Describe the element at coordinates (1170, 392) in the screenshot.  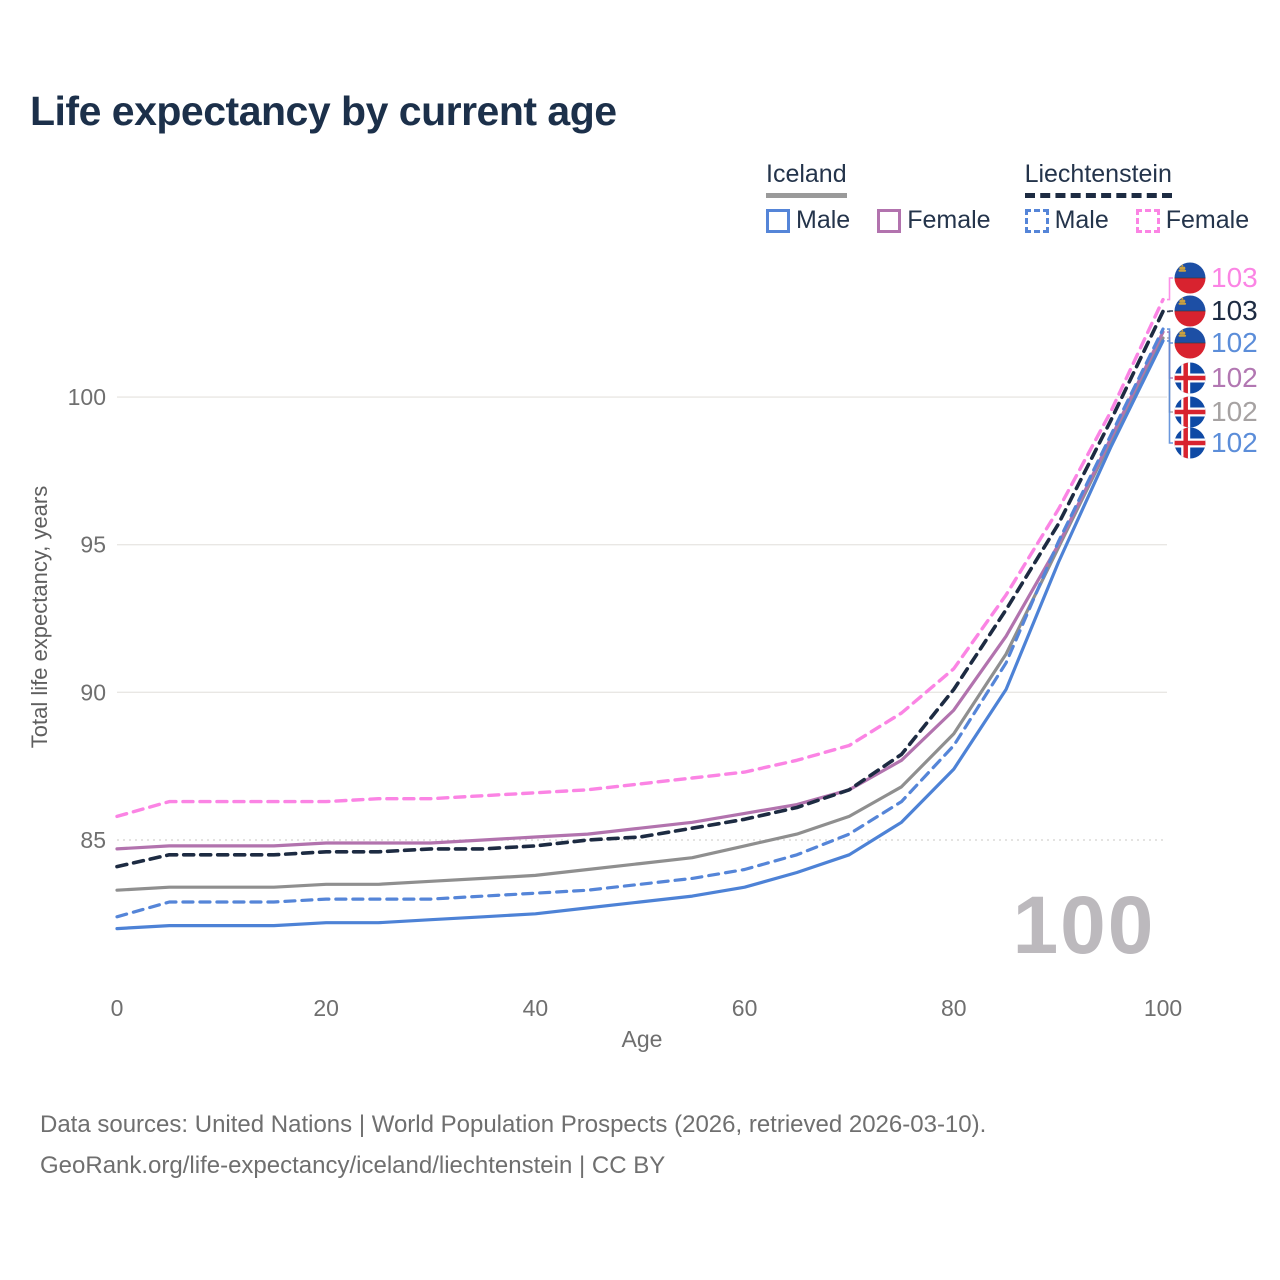
I see `end-label-connector-iceland-male` at that location.